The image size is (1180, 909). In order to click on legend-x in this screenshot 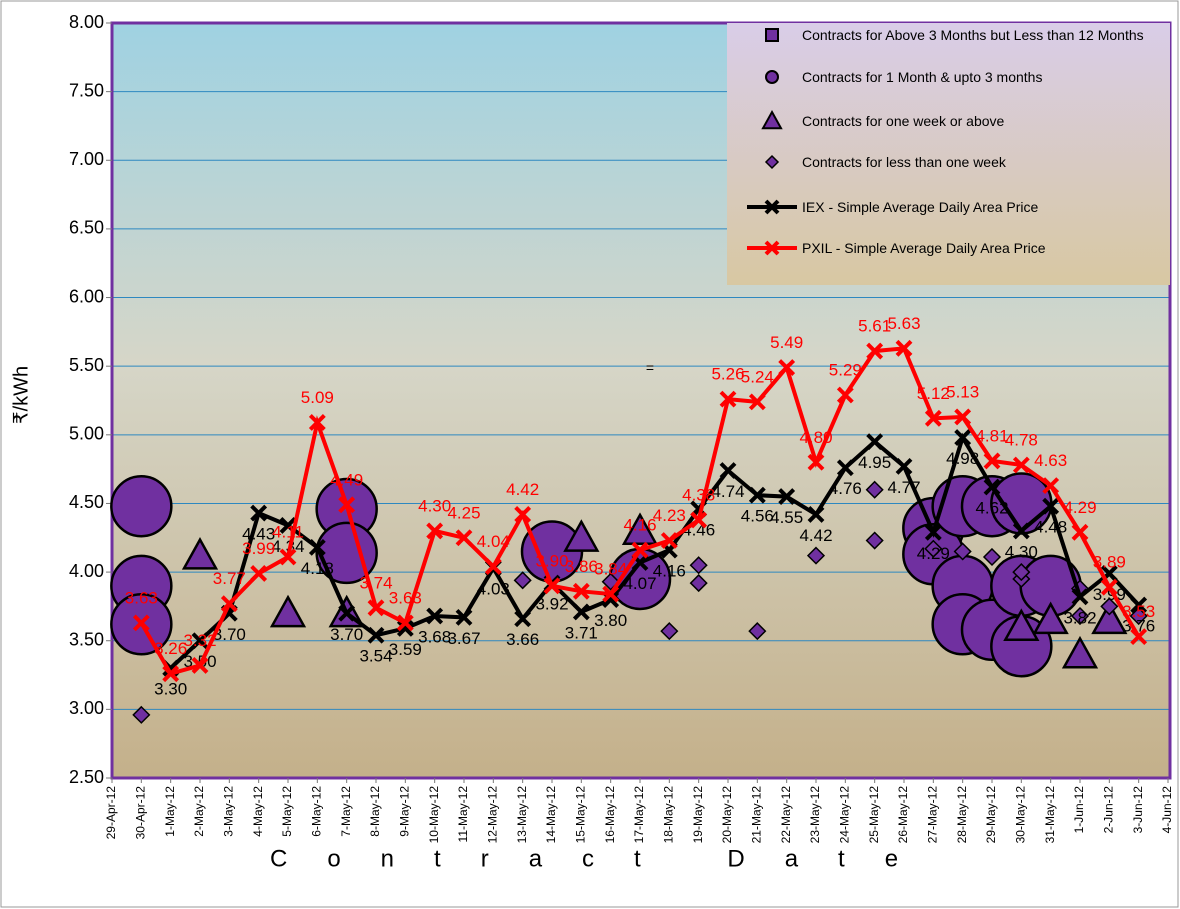, I will do `click(772, 248)`.